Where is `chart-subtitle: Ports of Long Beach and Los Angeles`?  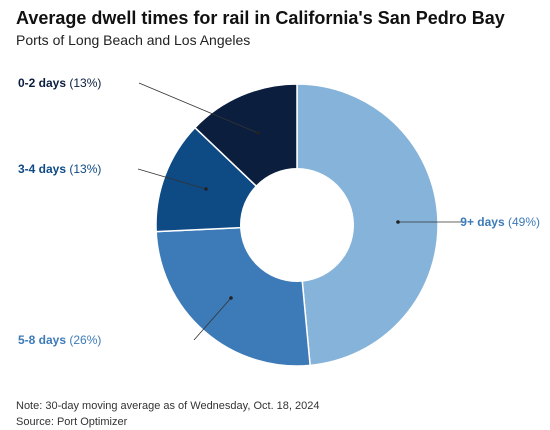 chart-subtitle: Ports of Long Beach and Los Angeles is located at coordinates (133, 40).